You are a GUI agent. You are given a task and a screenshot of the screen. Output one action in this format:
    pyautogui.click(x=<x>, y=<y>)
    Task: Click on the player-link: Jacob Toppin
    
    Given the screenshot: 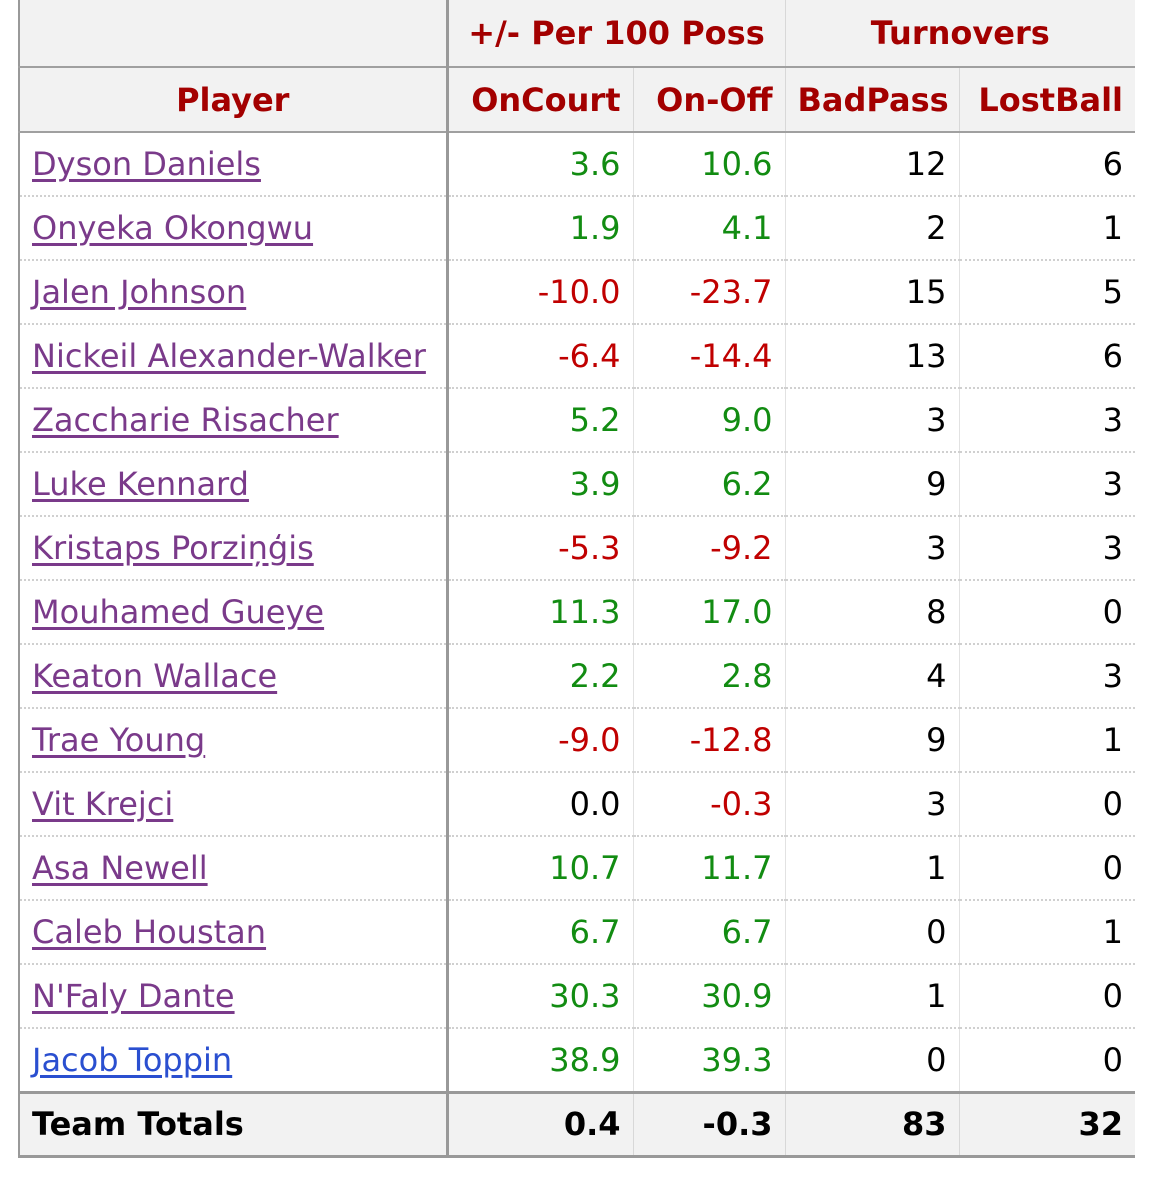 What is the action you would take?
    pyautogui.click(x=132, y=1059)
    